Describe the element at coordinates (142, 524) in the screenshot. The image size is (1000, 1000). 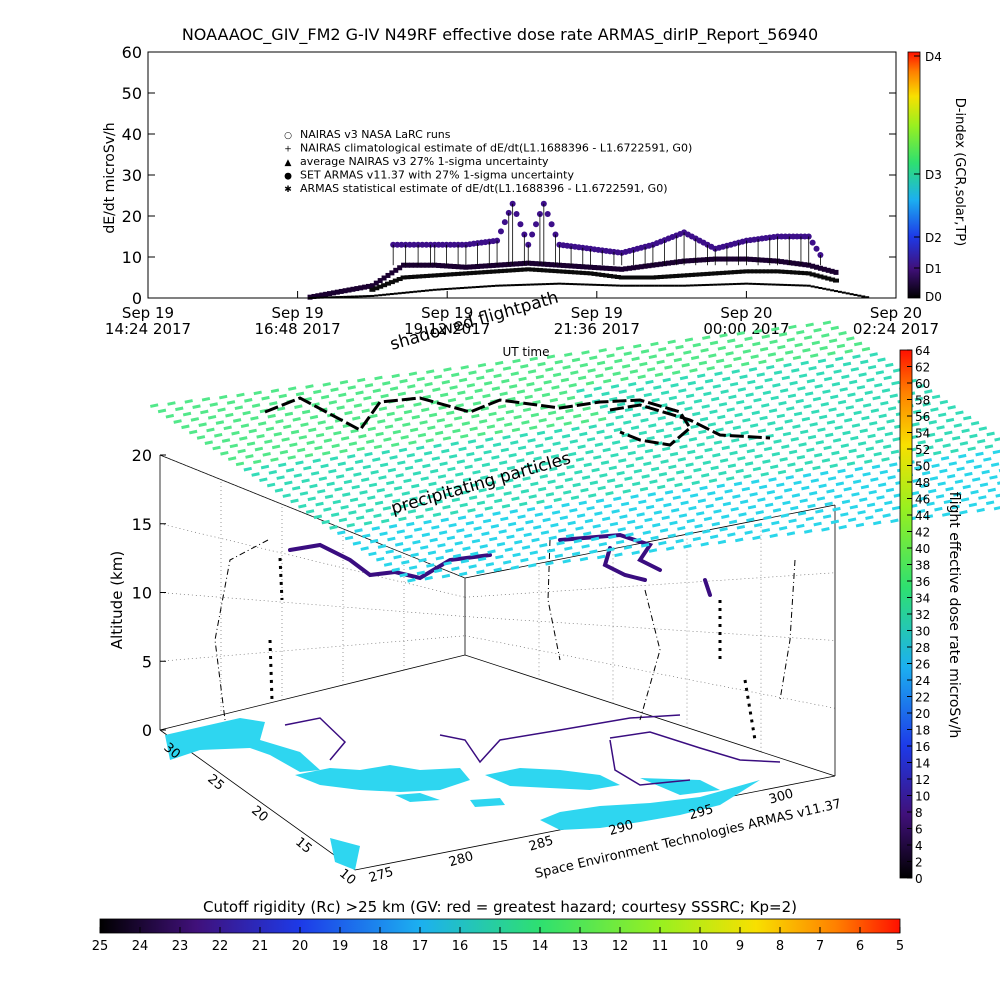
I see `altitude-tick-label: 15` at that location.